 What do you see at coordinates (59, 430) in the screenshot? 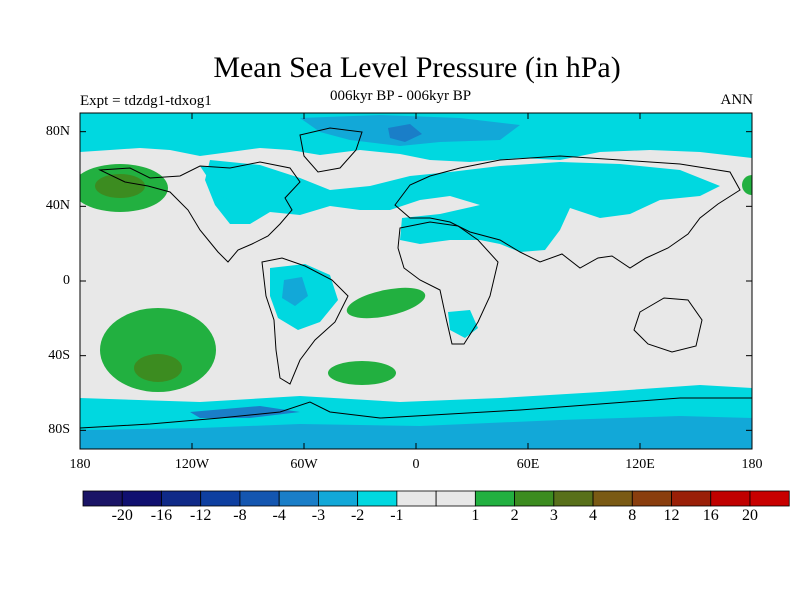
I see `y-tick-label: 80S` at bounding box center [59, 430].